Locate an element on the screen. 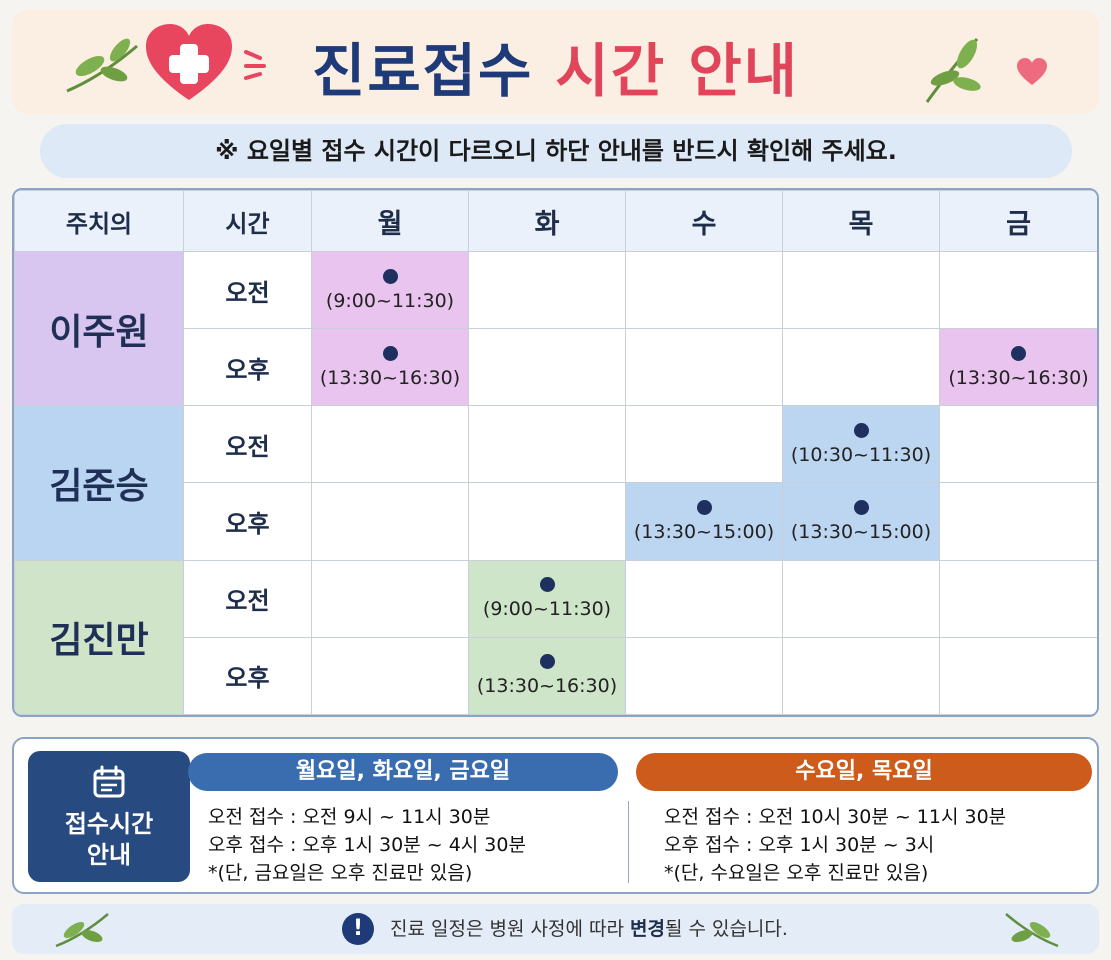  title-part1: 진료접수 is located at coordinates (422, 71).